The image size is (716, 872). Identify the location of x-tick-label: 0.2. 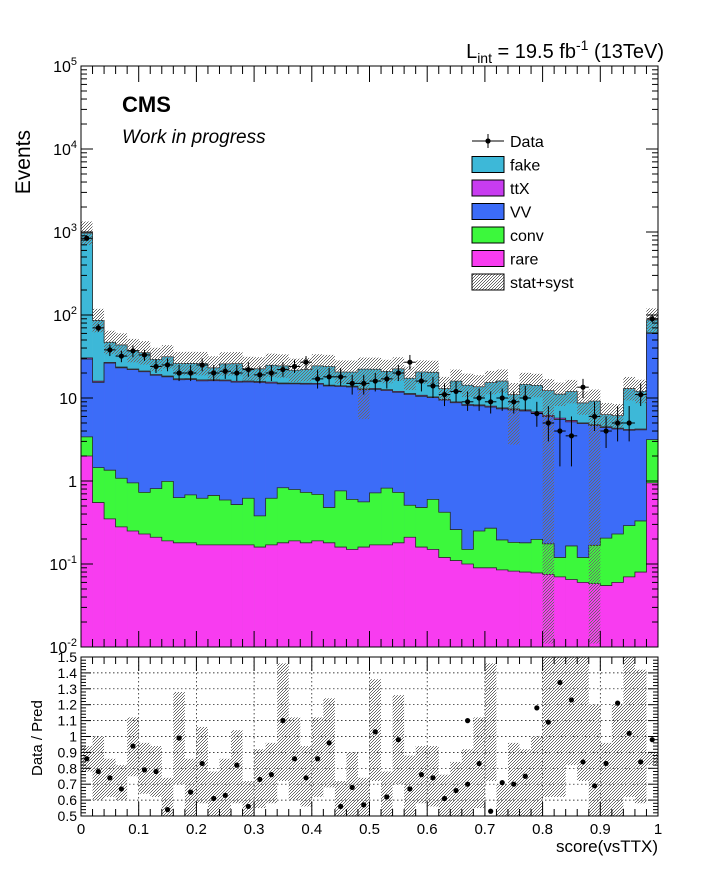
(196, 829).